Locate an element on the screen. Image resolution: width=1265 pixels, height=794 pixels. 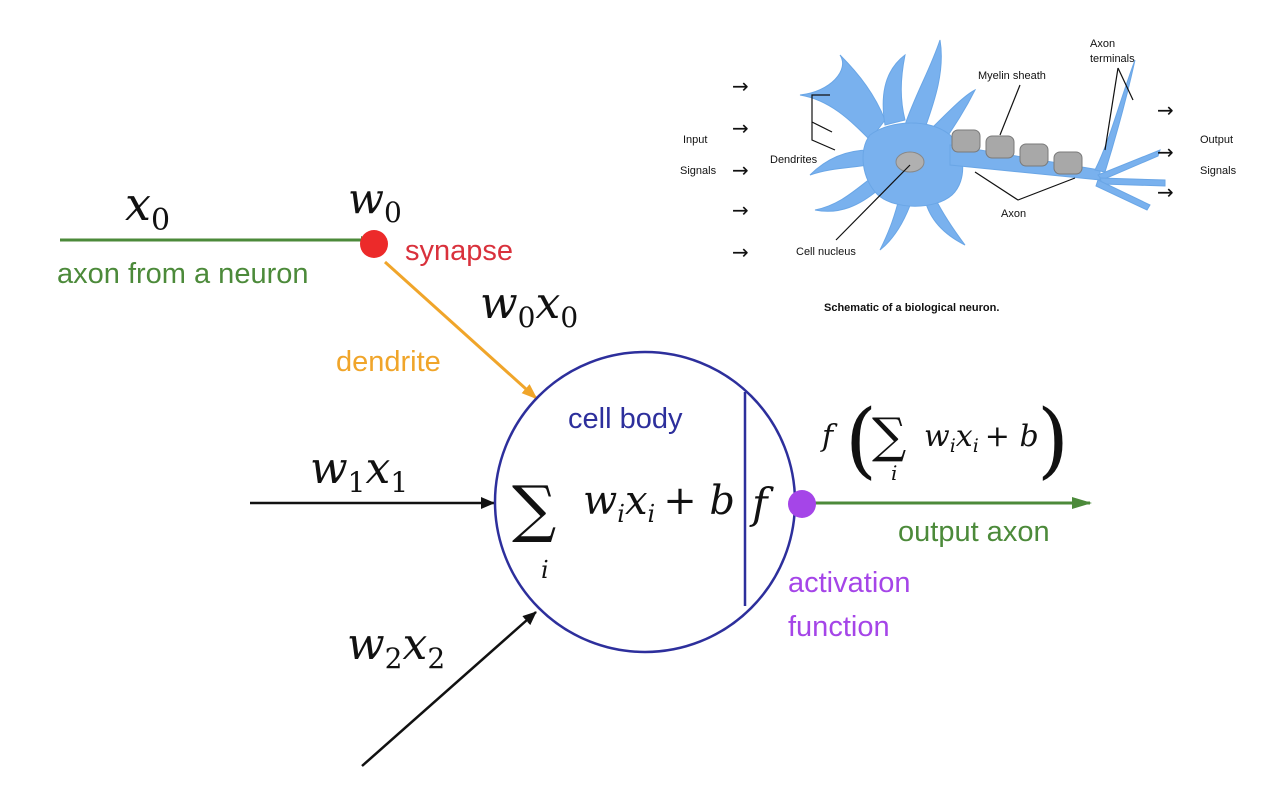
bio-axon-label: Axon is located at coordinates (1013, 214).